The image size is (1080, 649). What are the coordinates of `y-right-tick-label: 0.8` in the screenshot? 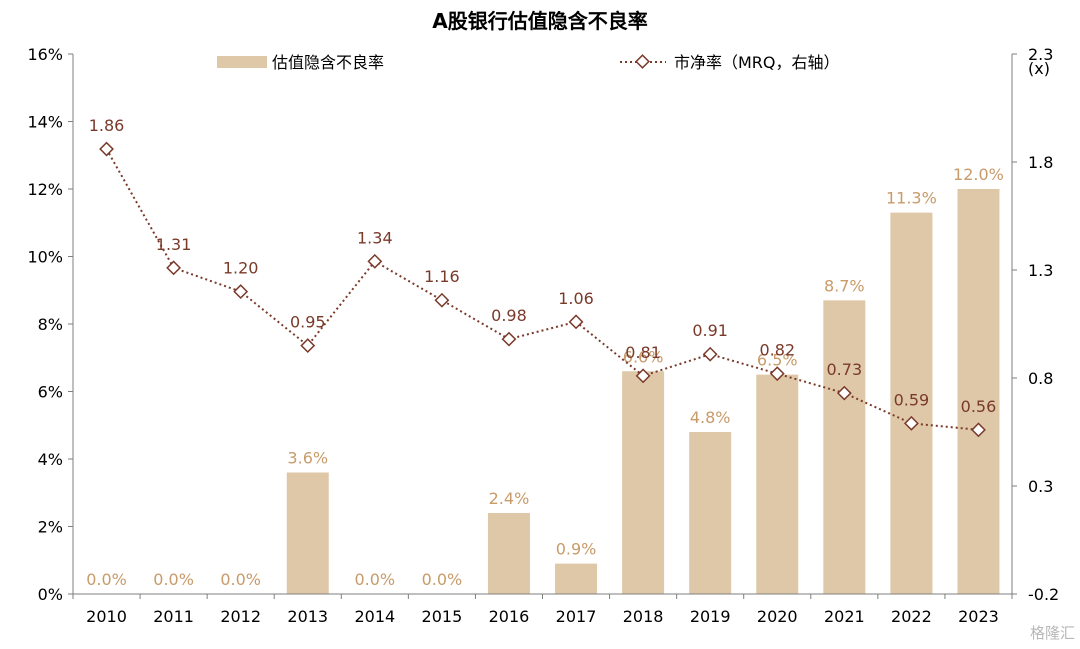 It's located at (1040, 378).